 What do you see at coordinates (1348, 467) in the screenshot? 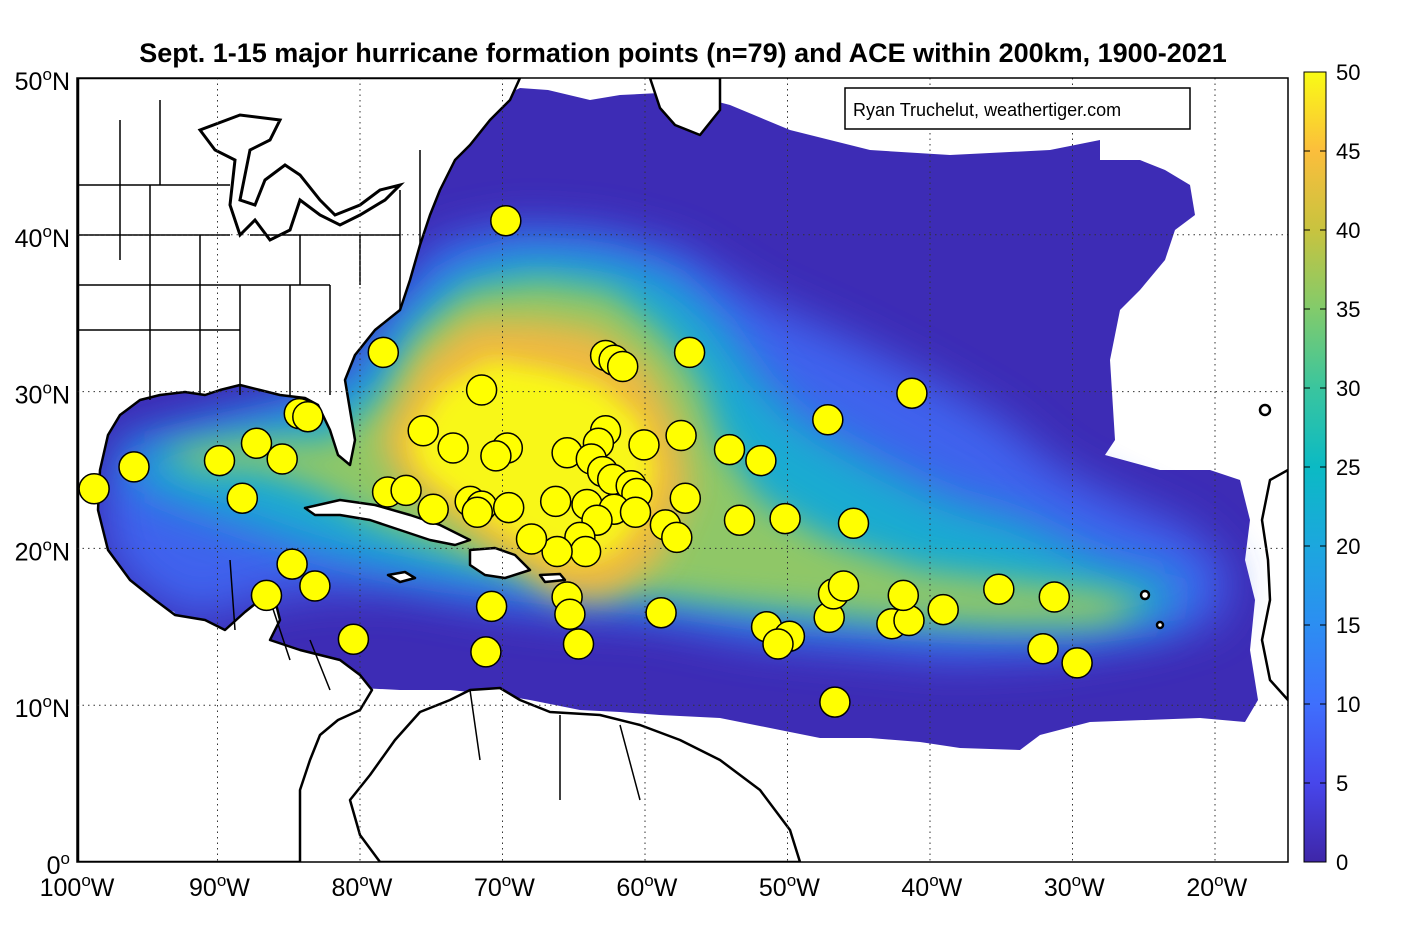
I see `colorbar-tick-label: 25` at bounding box center [1348, 467].